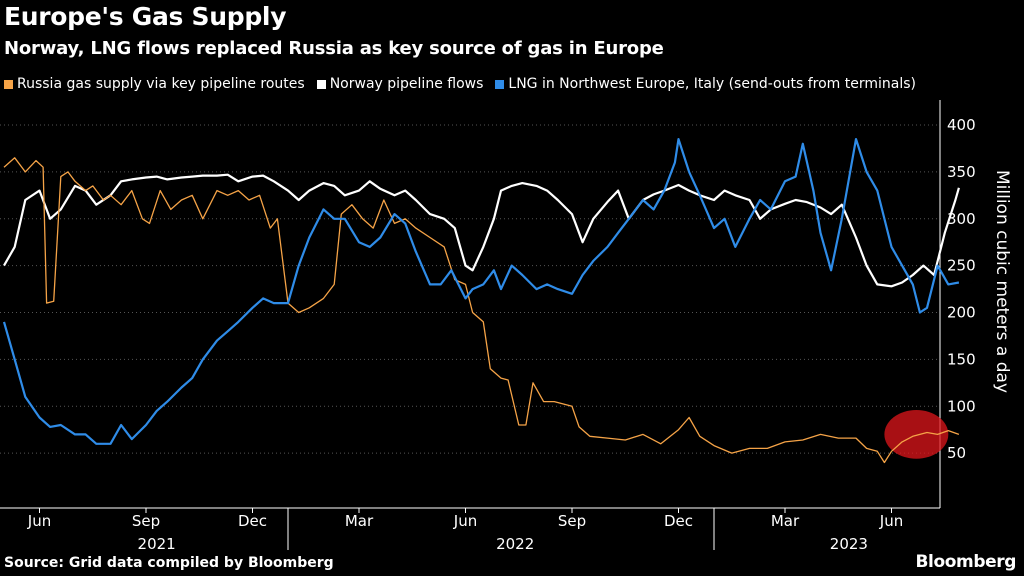 This screenshot has width=1024, height=576. I want to click on legend-swatch-russia, so click(8, 84).